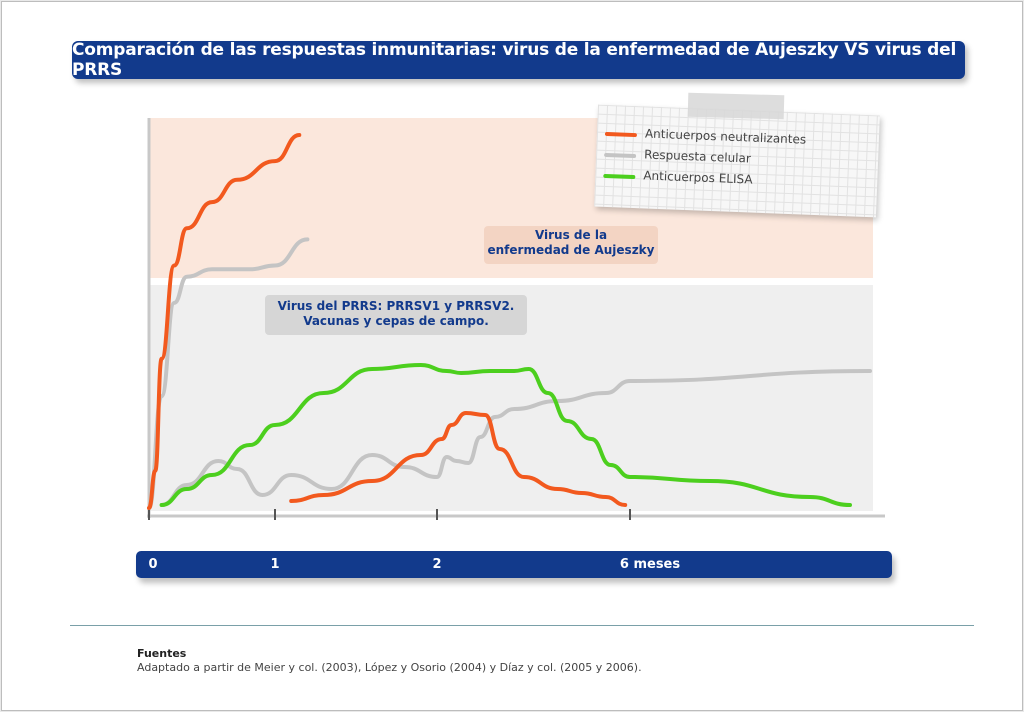 The width and height of the screenshot is (1024, 712). I want to click on aujeszky-label-line-2: enfermedad de Aujeszky, so click(571, 250).